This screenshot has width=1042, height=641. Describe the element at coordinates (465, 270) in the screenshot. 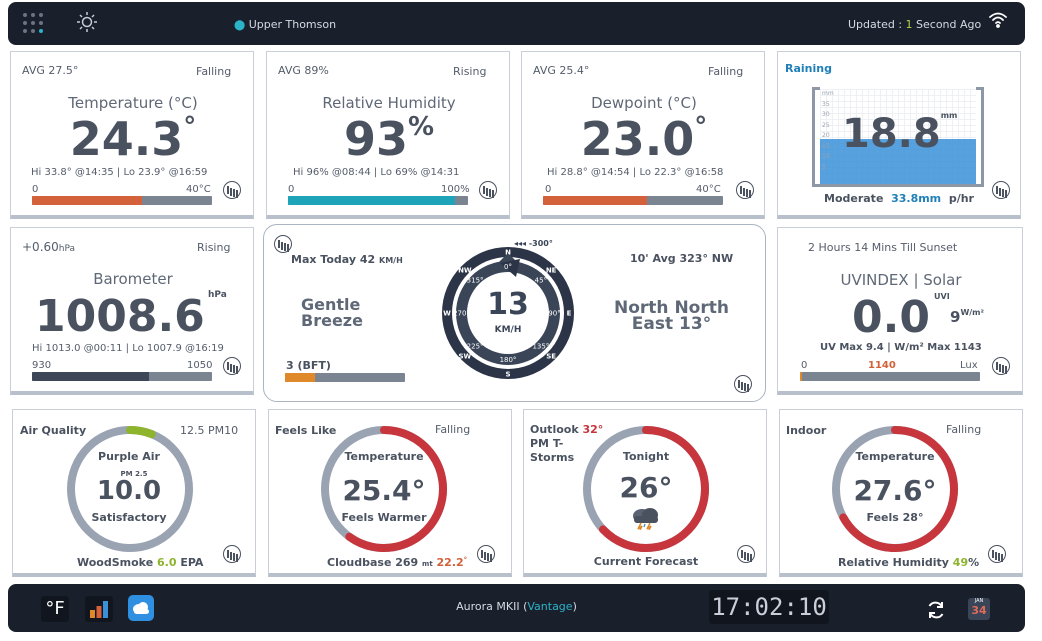

I see `compass-point-nw: NW` at that location.